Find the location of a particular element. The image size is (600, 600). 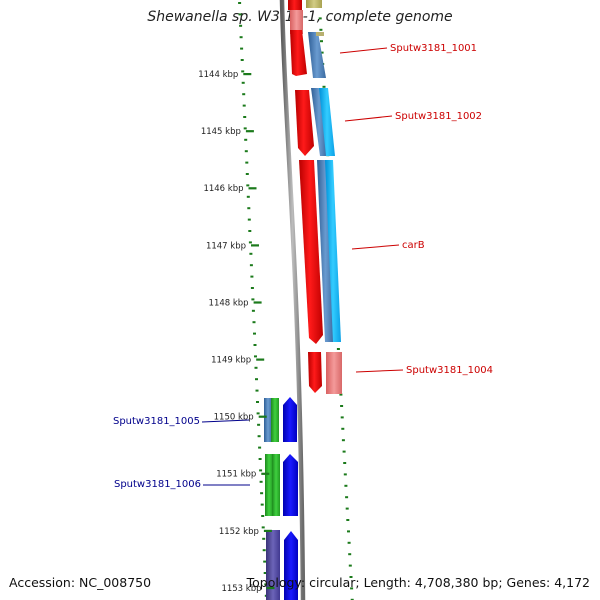

gene-label: Sputw3181_1001 is located at coordinates (433, 48).